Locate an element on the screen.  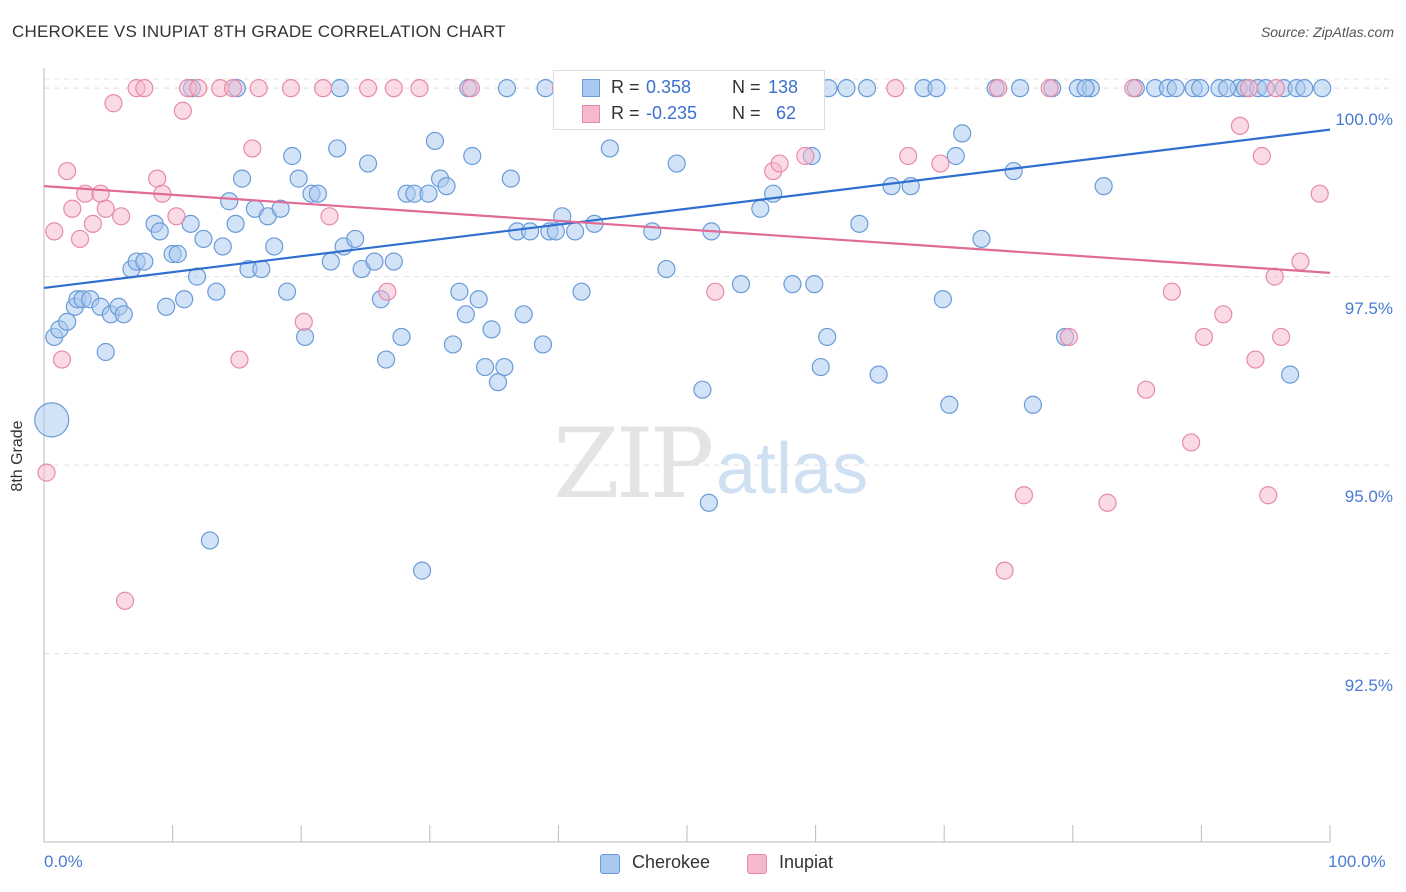
cherokee-legend-label: Cherokee is located at coordinates (671, 862).